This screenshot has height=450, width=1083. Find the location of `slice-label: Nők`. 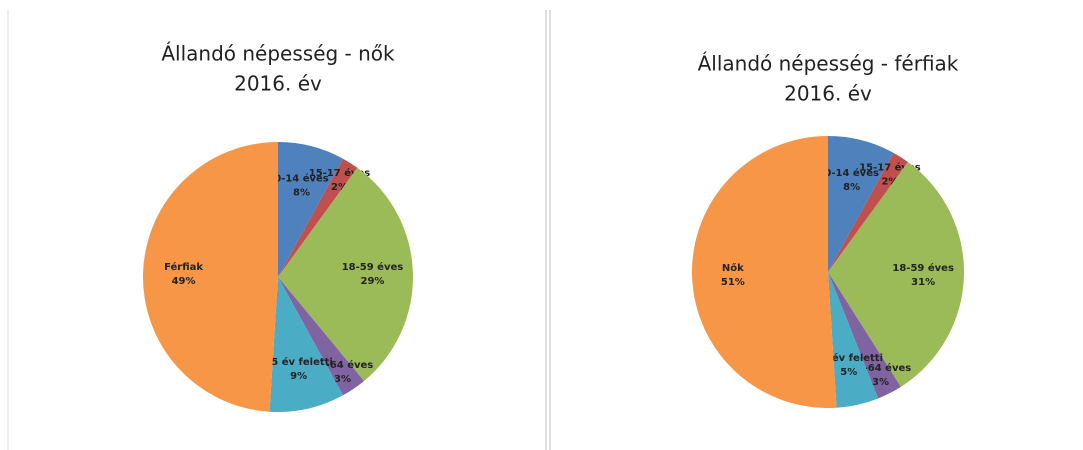

slice-label: Nők is located at coordinates (733, 268).